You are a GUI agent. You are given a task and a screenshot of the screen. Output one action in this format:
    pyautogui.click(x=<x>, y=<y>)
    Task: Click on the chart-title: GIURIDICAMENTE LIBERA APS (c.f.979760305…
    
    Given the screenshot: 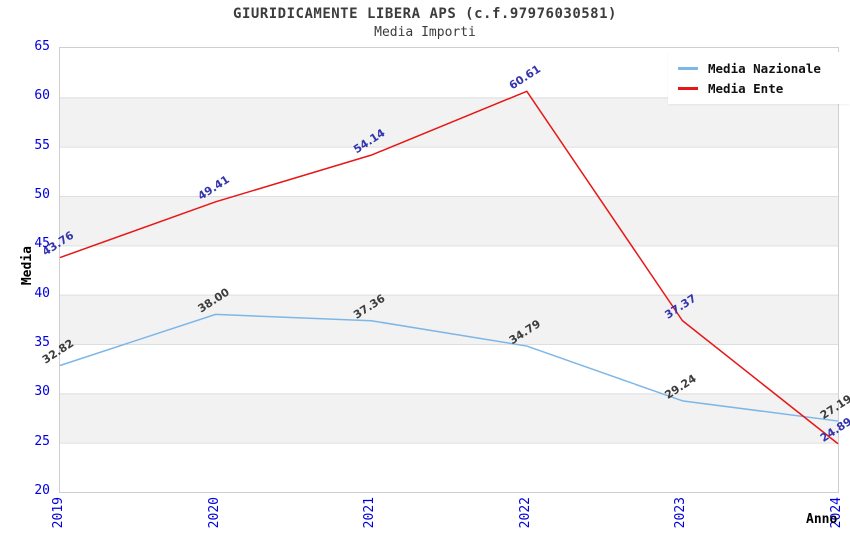 What is the action you would take?
    pyautogui.click(x=425, y=14)
    